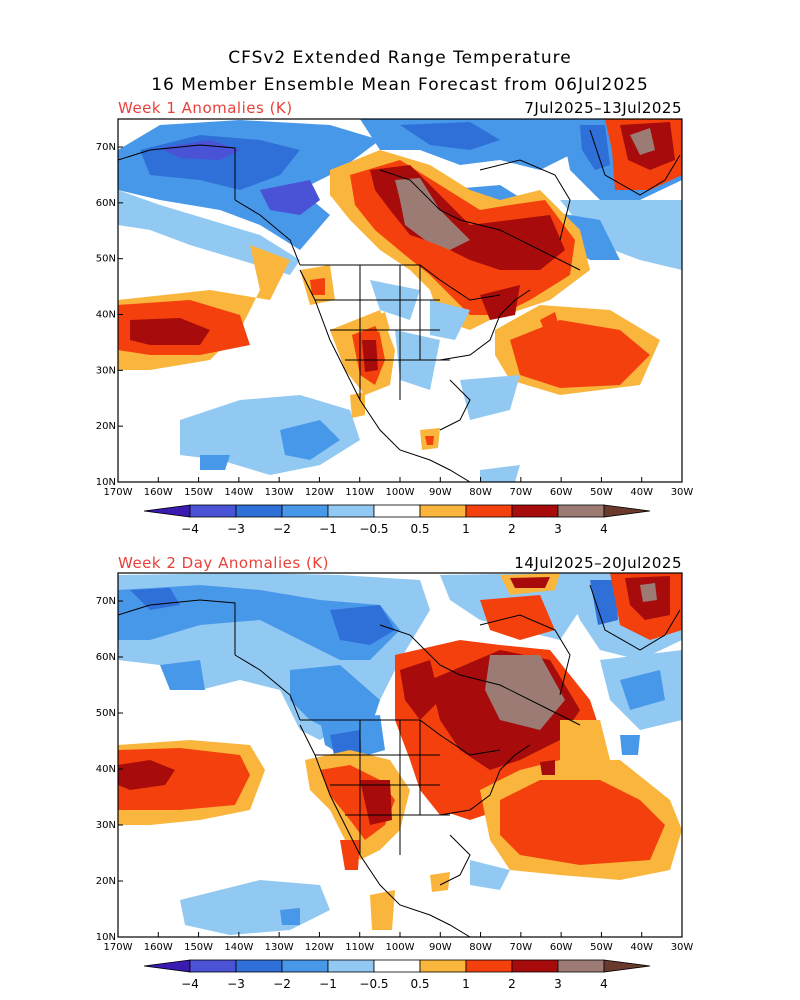  Describe the element at coordinates (279, 947) in the screenshot. I see `week2-lon-label: 130W` at that location.